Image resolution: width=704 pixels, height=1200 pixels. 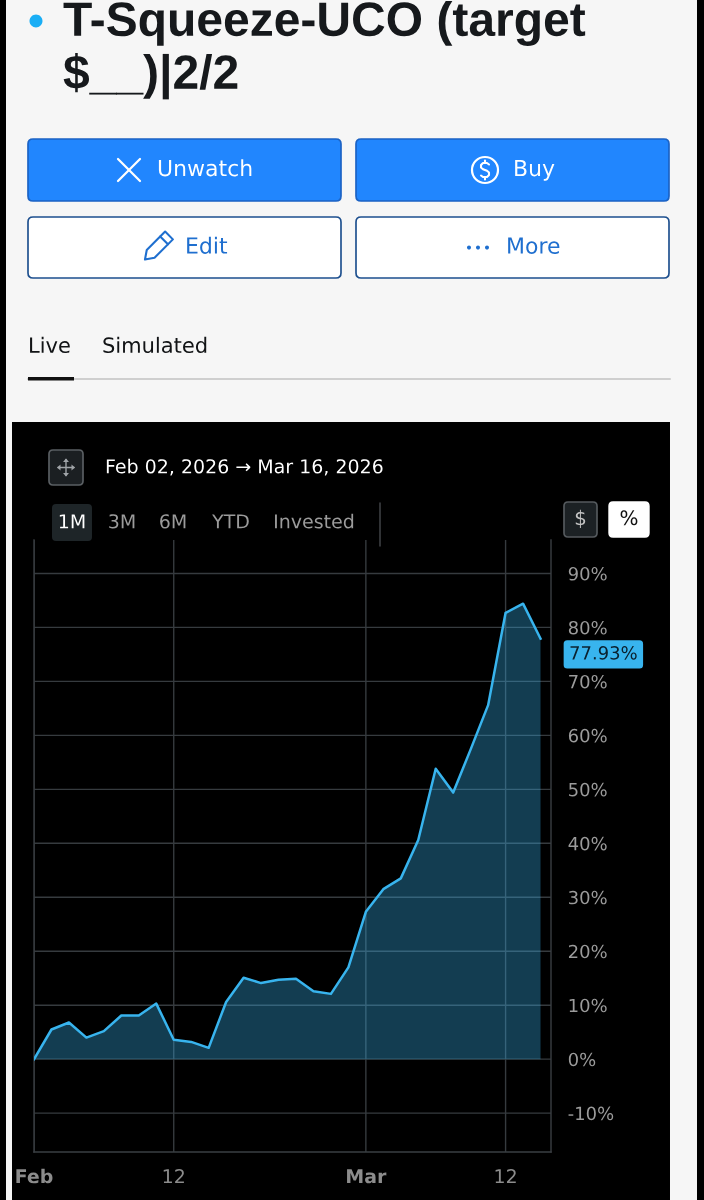 What do you see at coordinates (367, 1176) in the screenshot?
I see `x-tick-label: Mar` at bounding box center [367, 1176].